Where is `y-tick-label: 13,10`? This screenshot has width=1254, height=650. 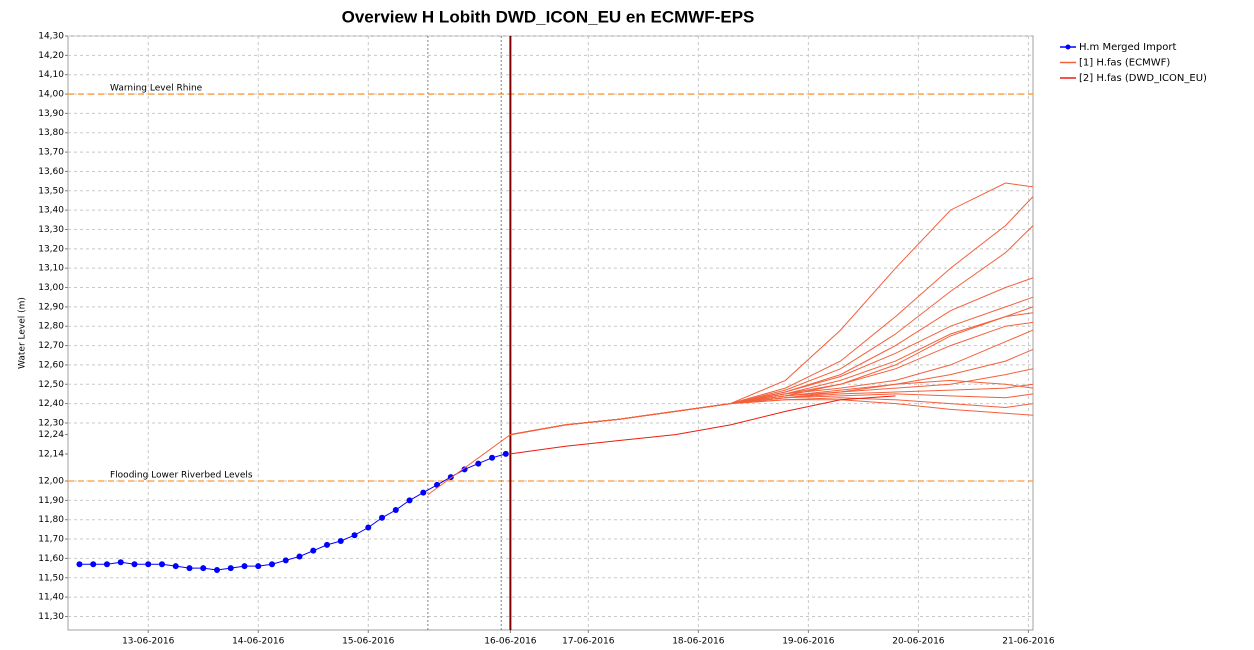 y-tick-label: 13,10 is located at coordinates (51, 269).